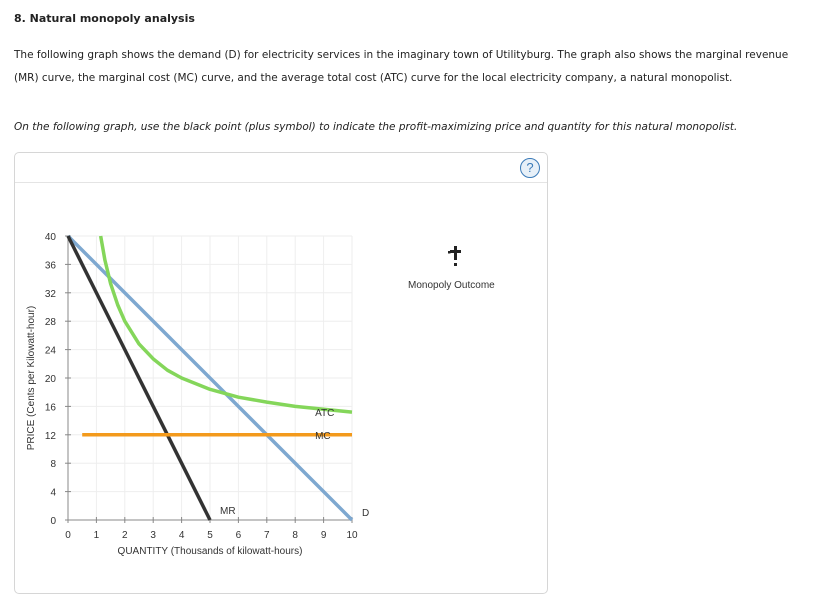 This screenshot has width=829, height=594. What do you see at coordinates (281, 182) in the screenshot?
I see `divider` at bounding box center [281, 182].